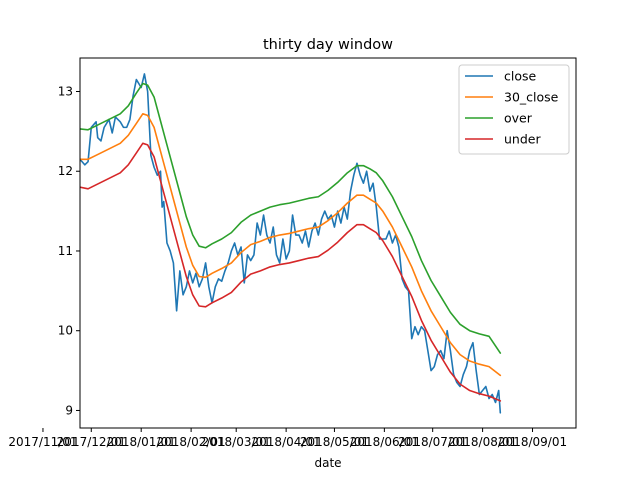 This screenshot has width=640, height=480. What do you see at coordinates (520, 76) in the screenshot?
I see `legend-label: close` at bounding box center [520, 76].